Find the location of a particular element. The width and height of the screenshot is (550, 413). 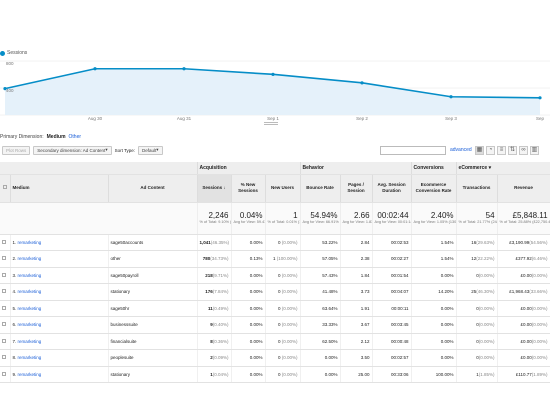

row-ad-content: peoplesuite is located at coordinates (153, 358).